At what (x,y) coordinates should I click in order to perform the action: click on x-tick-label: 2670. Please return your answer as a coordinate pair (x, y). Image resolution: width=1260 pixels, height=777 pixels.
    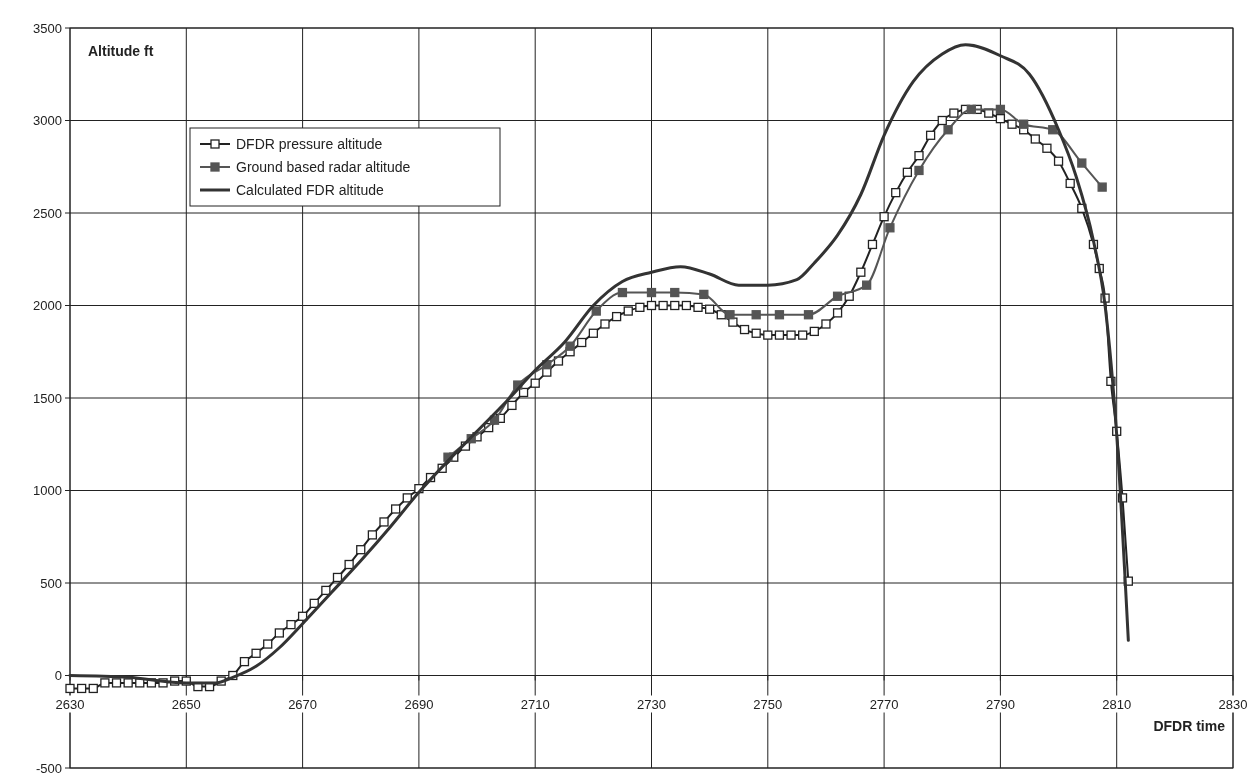
    Looking at the image, I should click on (303, 704).